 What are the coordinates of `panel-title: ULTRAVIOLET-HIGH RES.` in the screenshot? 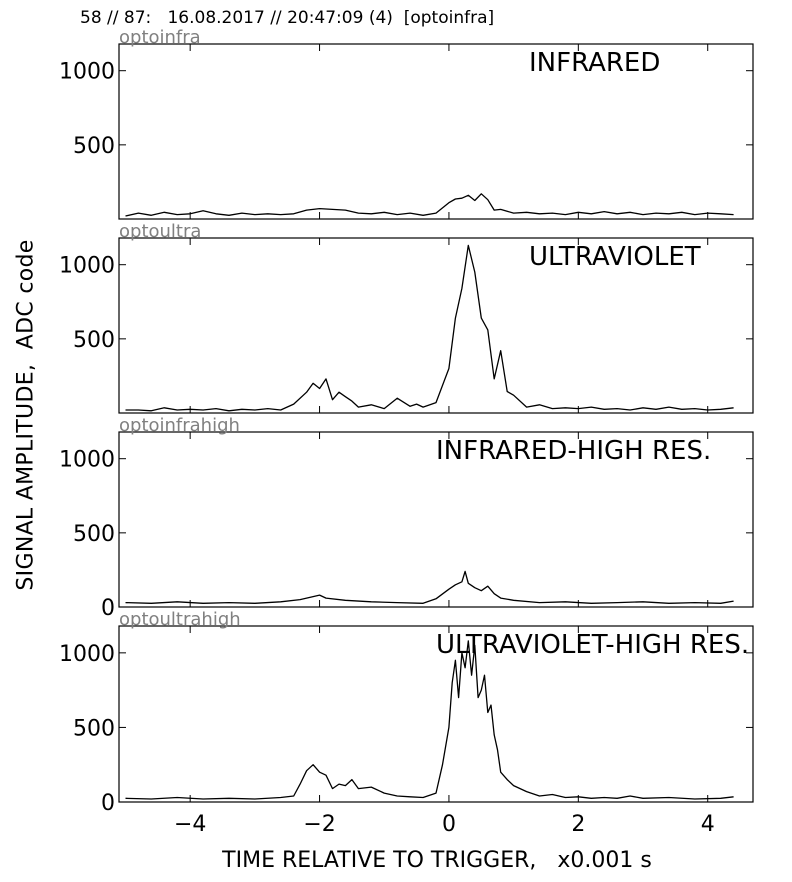 It's located at (592, 645).